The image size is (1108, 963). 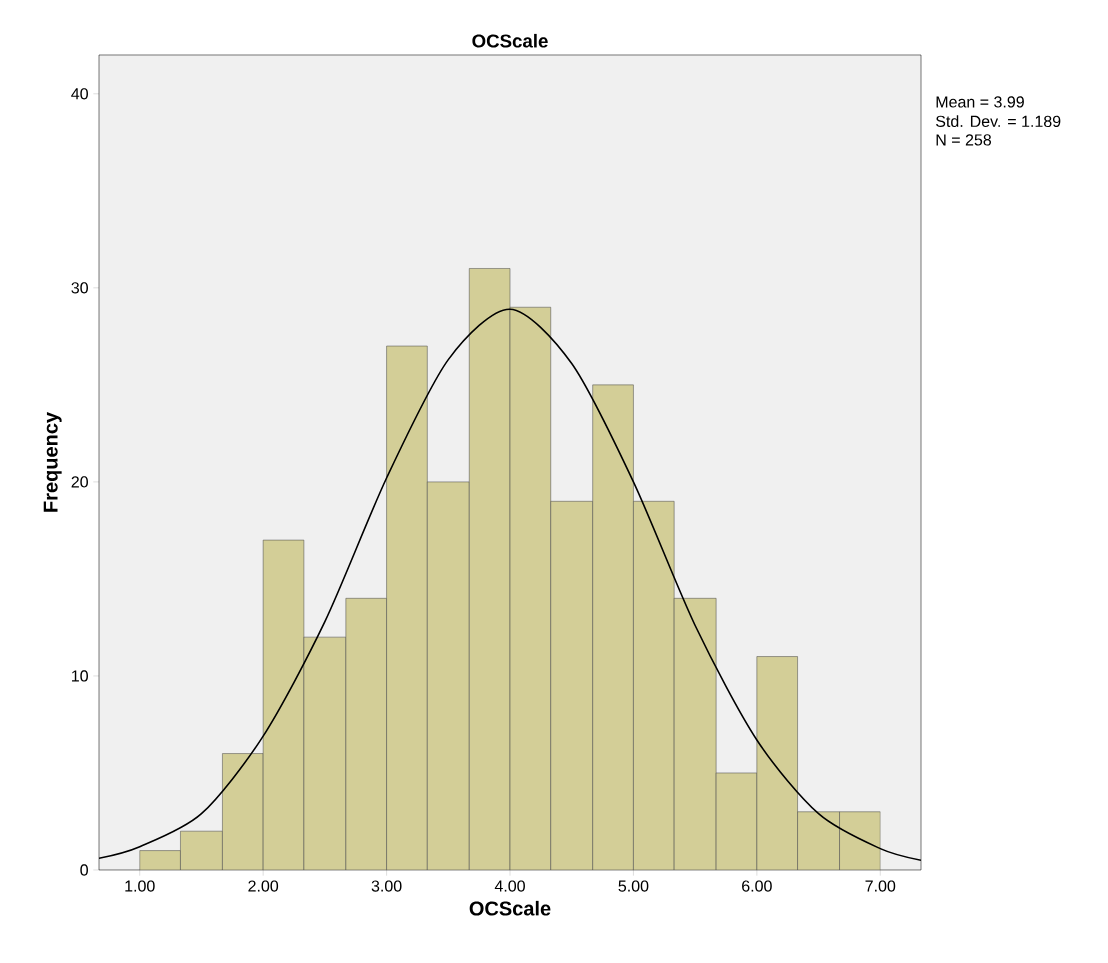 What do you see at coordinates (79, 482) in the screenshot?
I see `y-tick-label: 20` at bounding box center [79, 482].